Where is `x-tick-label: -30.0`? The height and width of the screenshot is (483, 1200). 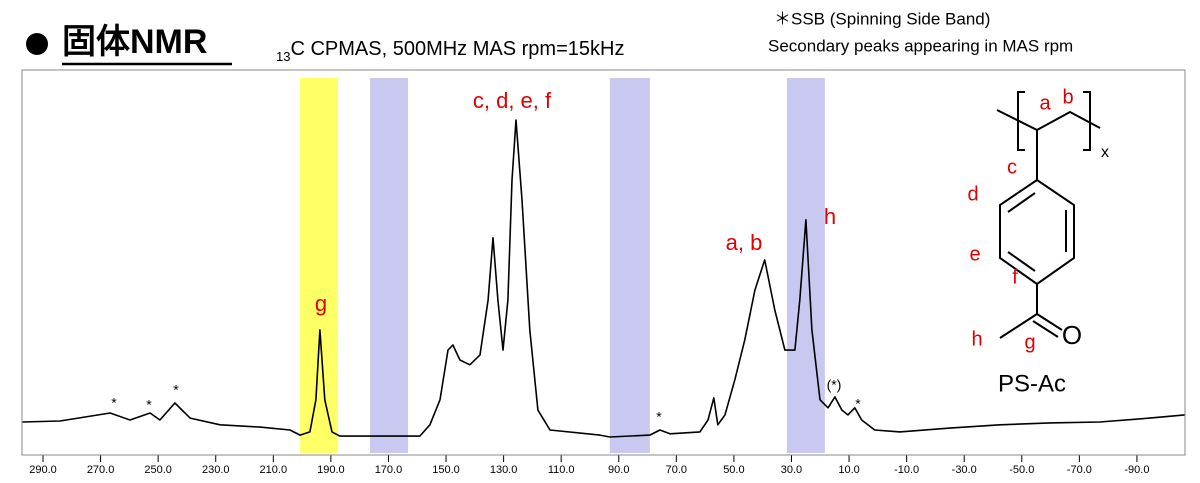 x-tick-label: -30.0 is located at coordinates (964, 470).